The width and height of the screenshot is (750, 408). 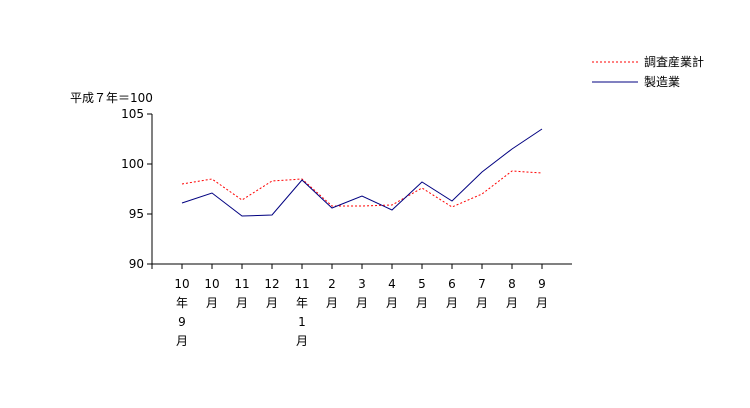 I want to click on y-tick-label: 100, so click(x=132, y=164).